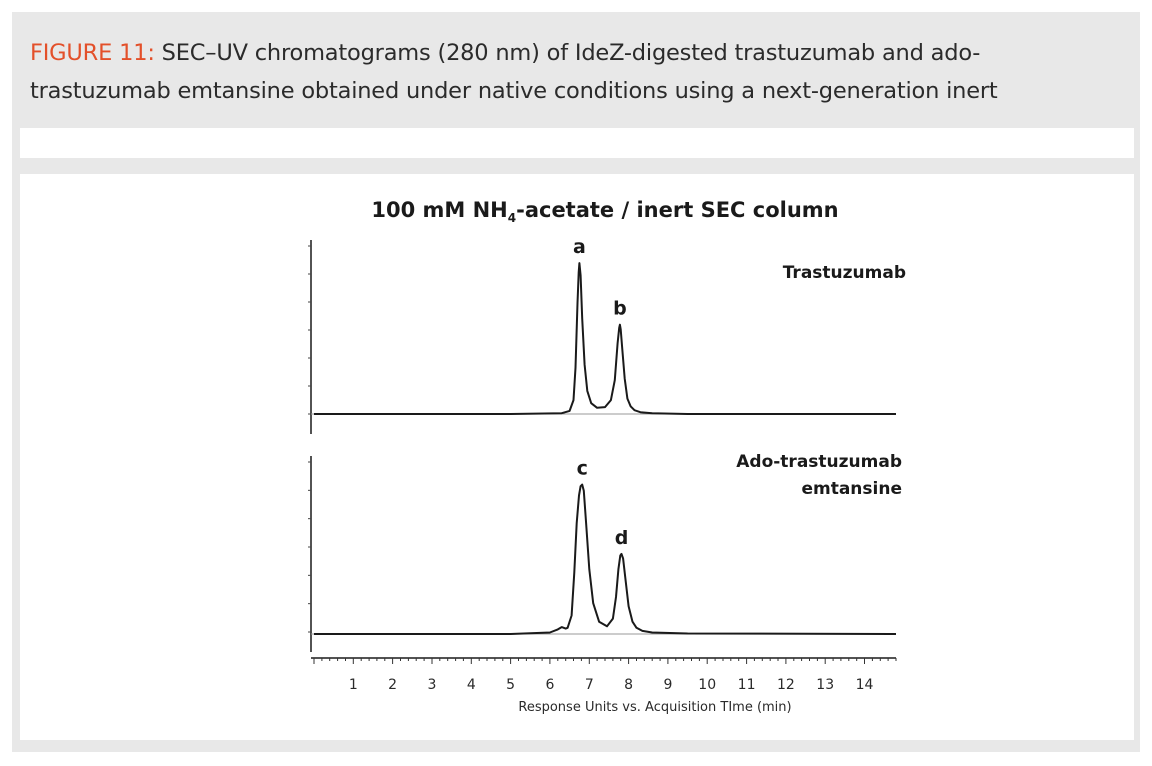 This screenshot has width=1152, height=766. I want to click on chart-title: 100 mM NH4-acetate / inert SEC column, so click(604, 211).